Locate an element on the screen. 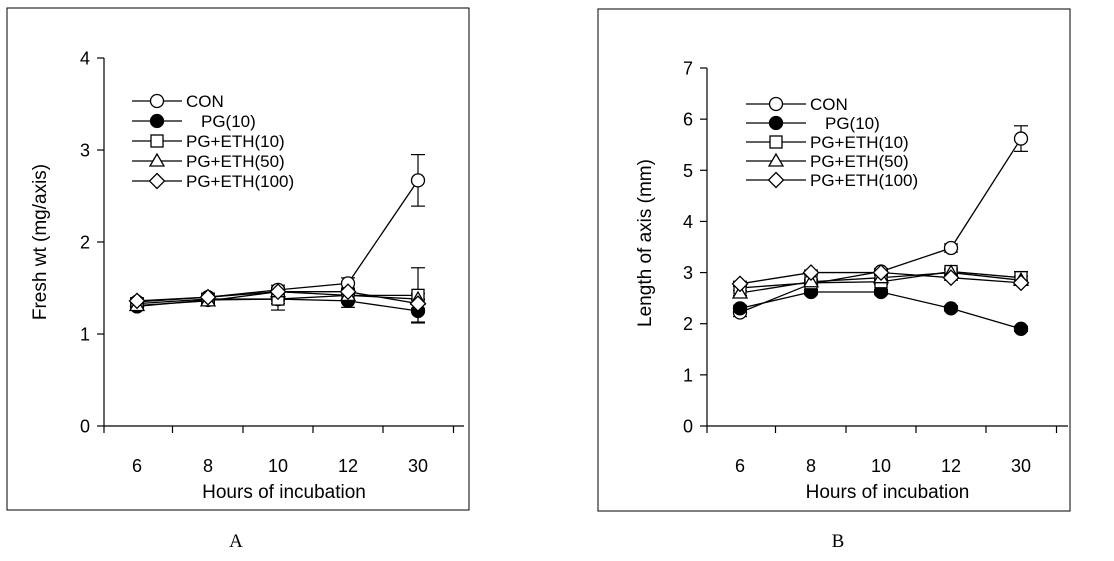 The width and height of the screenshot is (1114, 561). y-tick-label: 7 is located at coordinates (688, 69).